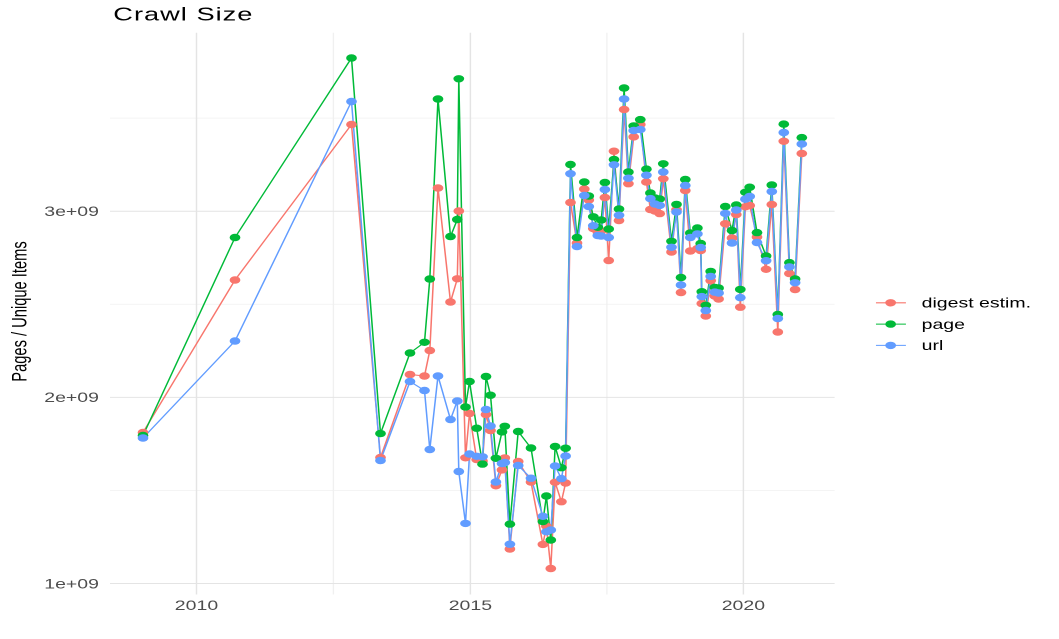 This screenshot has width=1059, height=639. Describe the element at coordinates (71, 211) in the screenshot. I see `svg-text: 3e+09` at that location.